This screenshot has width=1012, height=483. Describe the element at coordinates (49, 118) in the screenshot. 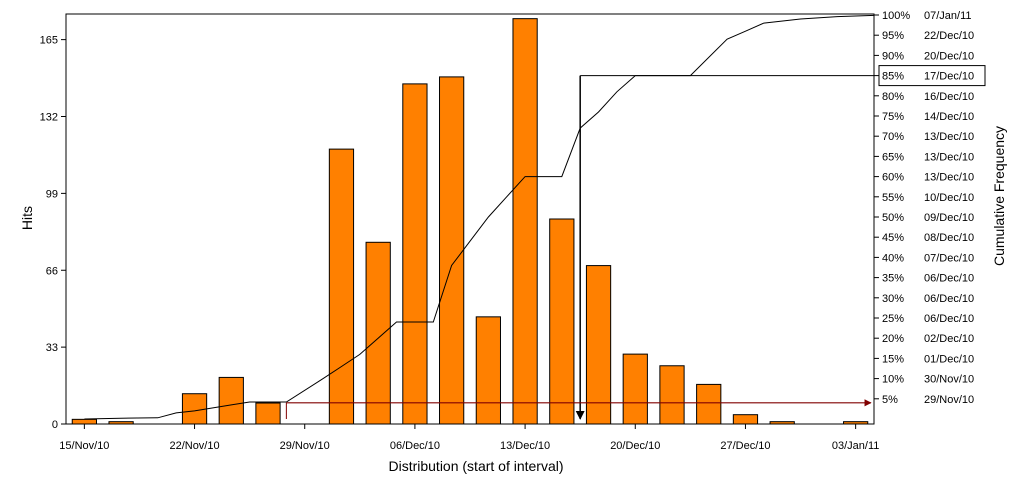

I see `y-tick-label: 132` at that location.